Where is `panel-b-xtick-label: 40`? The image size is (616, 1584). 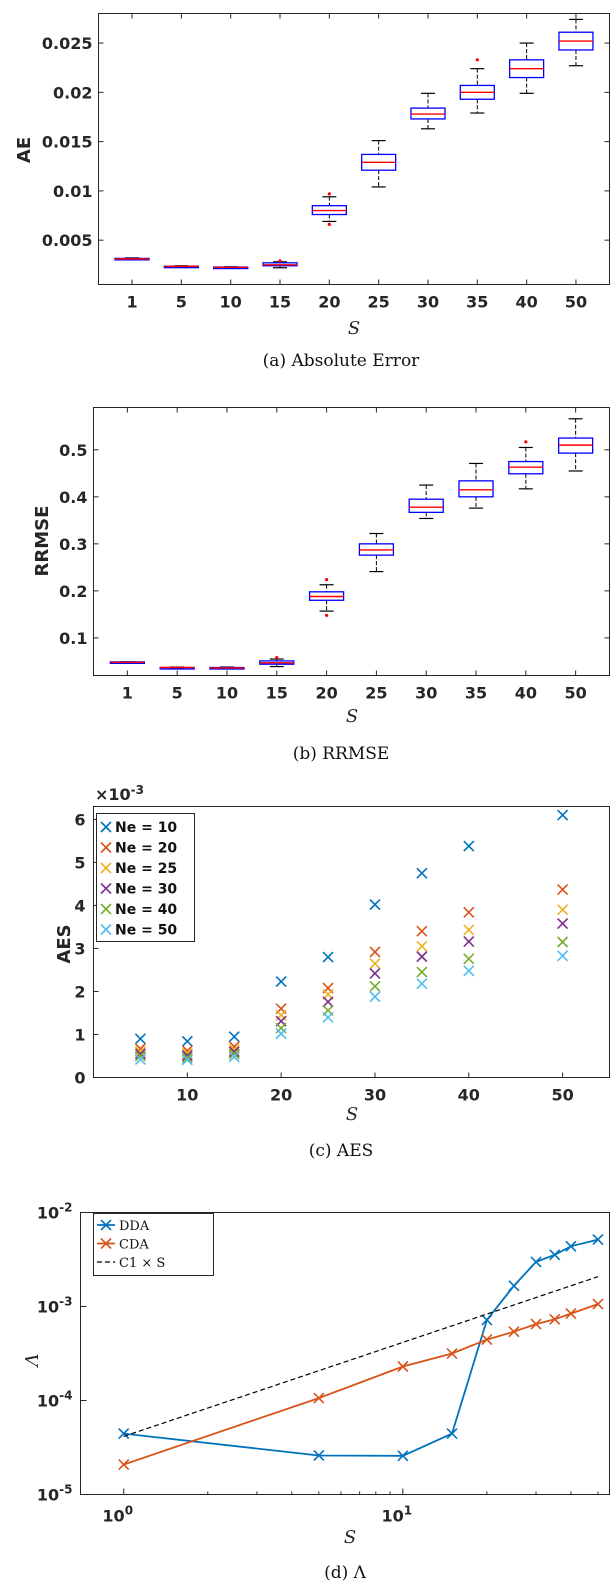
panel-b-xtick-label: 40 is located at coordinates (526, 693).